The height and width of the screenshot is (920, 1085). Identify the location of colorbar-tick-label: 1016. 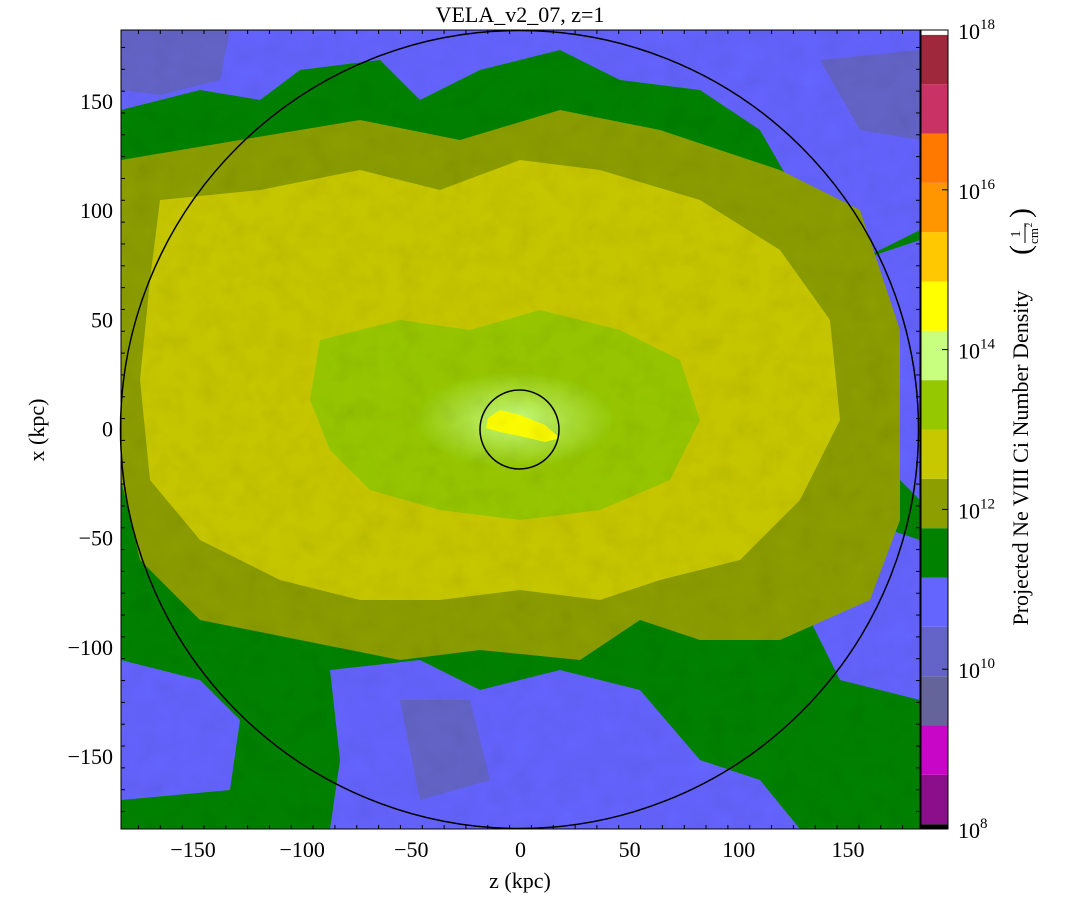
(977, 190).